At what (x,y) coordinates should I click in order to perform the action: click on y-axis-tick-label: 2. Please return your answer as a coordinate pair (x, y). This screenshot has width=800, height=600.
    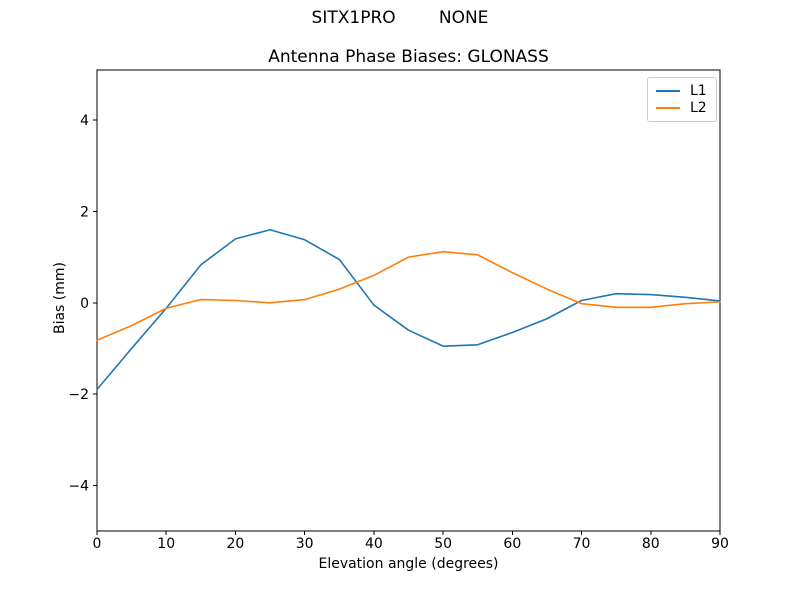
    Looking at the image, I should click on (84, 212).